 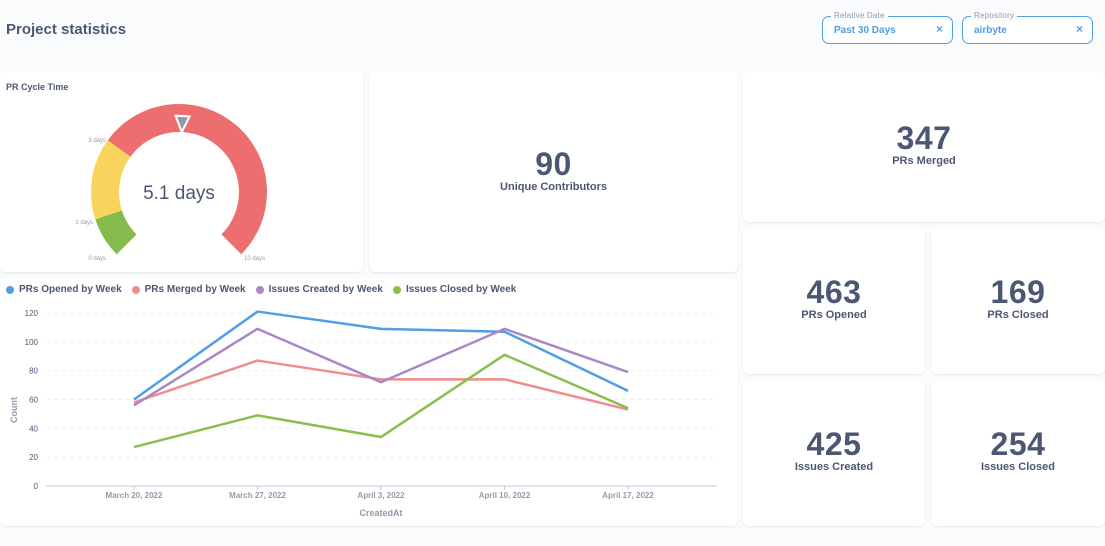 I want to click on y-tick-label: 0, so click(x=36, y=486).